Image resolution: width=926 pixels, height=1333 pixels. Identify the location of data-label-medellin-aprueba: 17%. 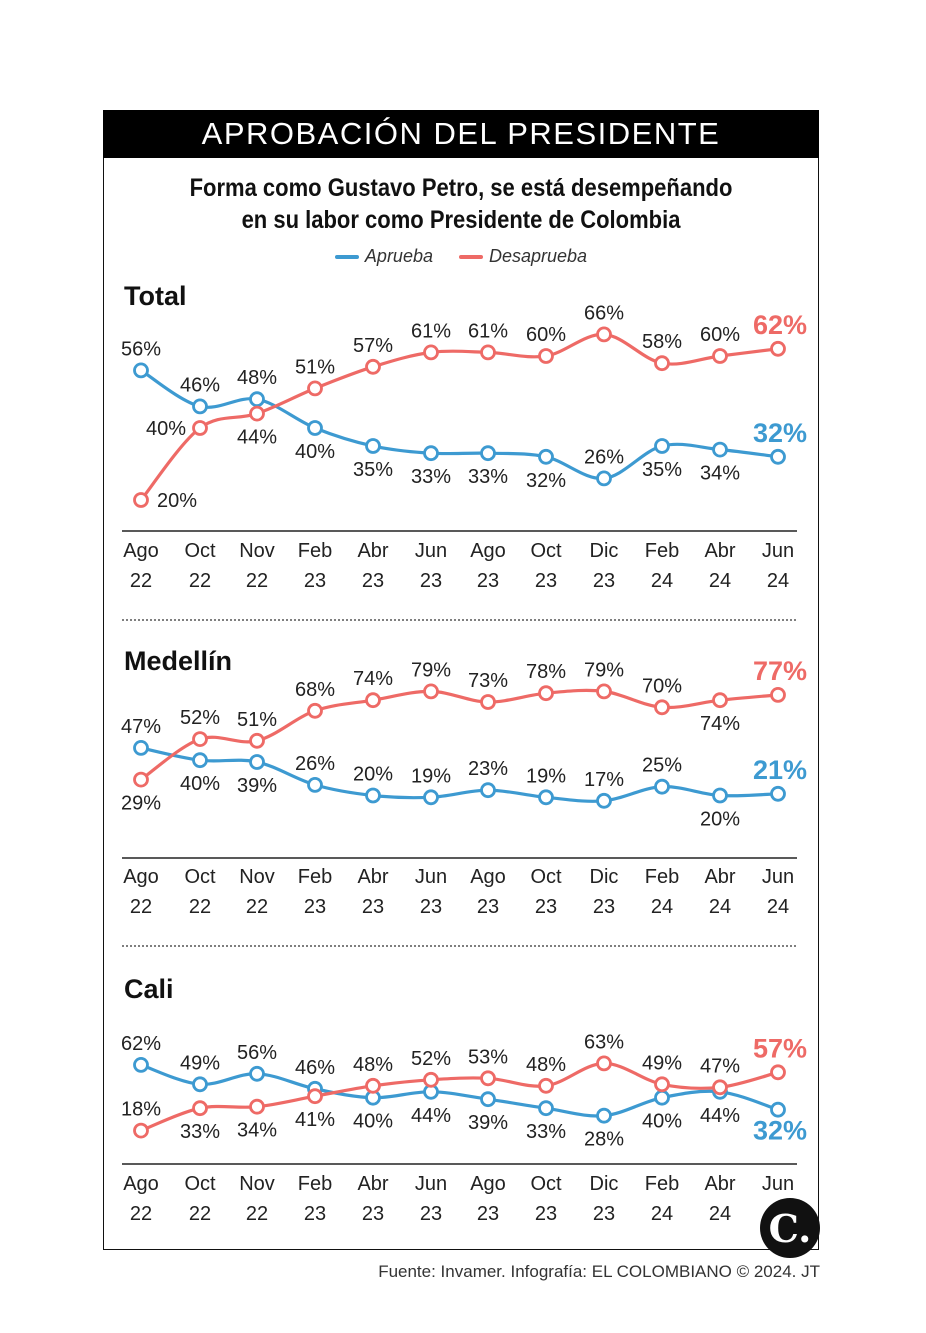
(604, 780).